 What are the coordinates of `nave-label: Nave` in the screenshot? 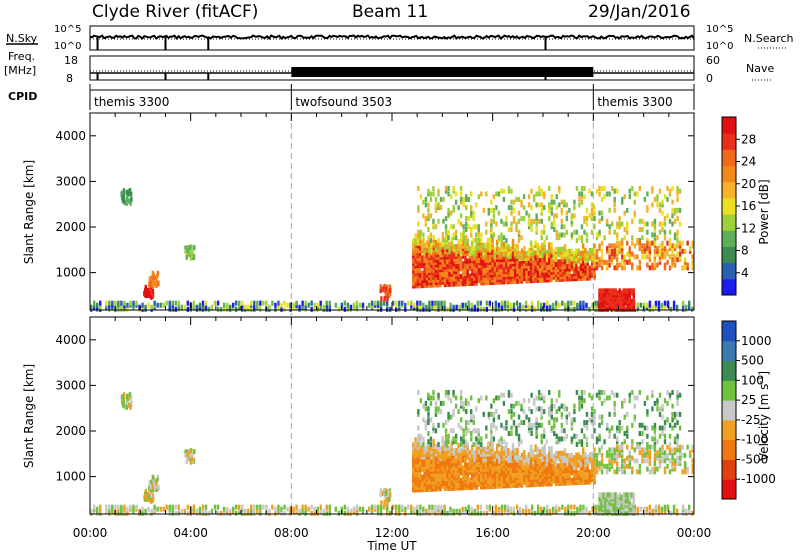 It's located at (760, 68).